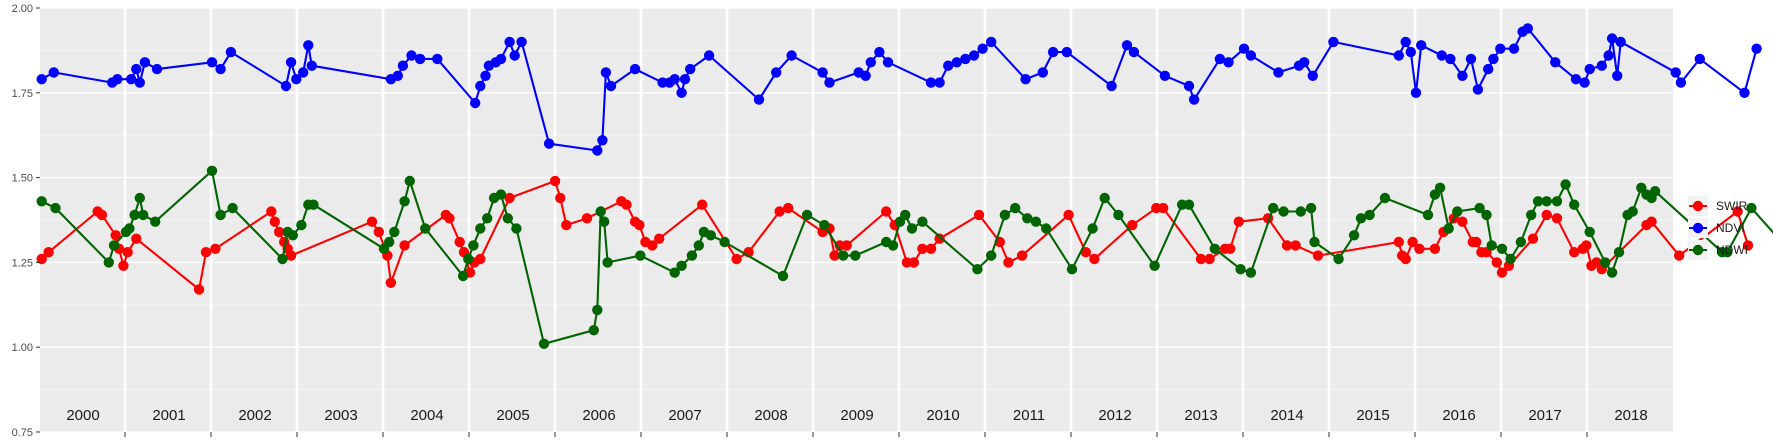 Image resolution: width=1773 pixels, height=442 pixels. I want to click on legend-label: NDVI, so click(1730, 228).